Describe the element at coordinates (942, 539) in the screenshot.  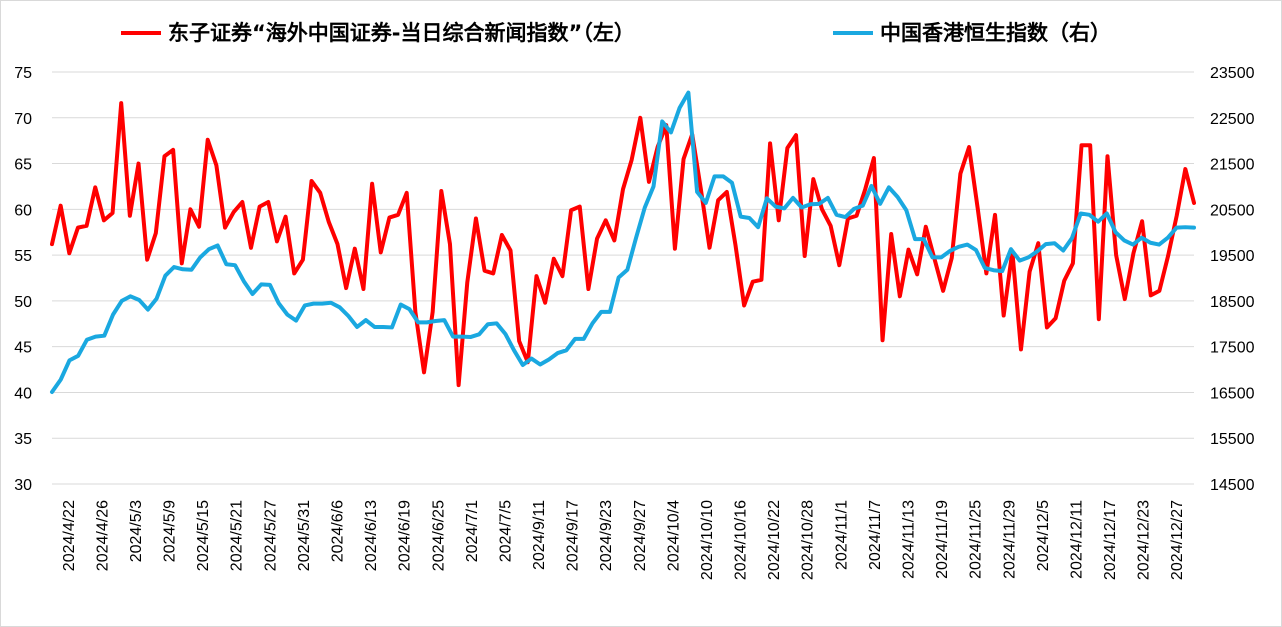
I see `x-tick-label: 2024/11/19` at that location.